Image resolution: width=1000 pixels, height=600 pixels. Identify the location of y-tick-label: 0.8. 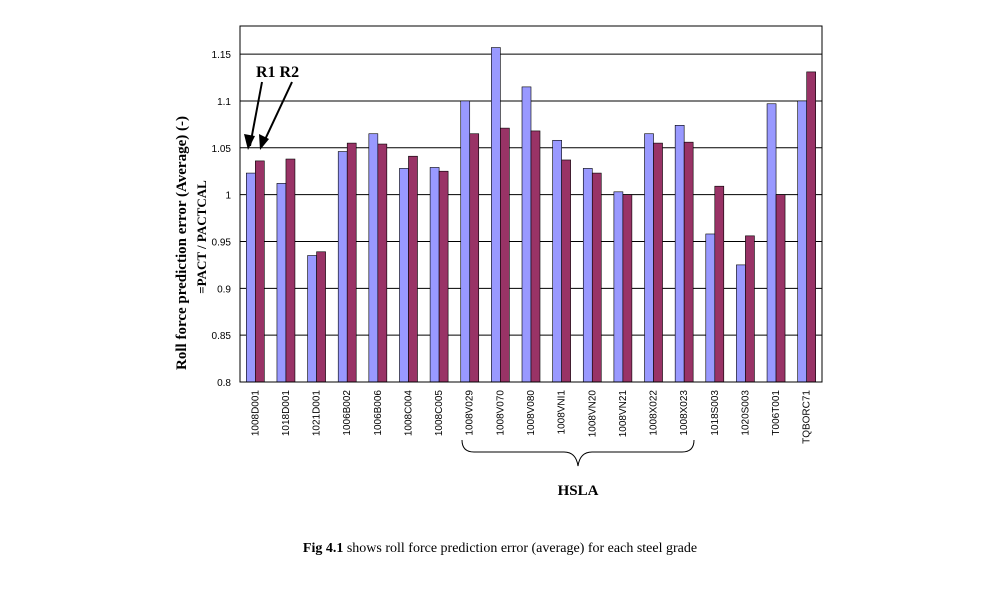
(224, 383).